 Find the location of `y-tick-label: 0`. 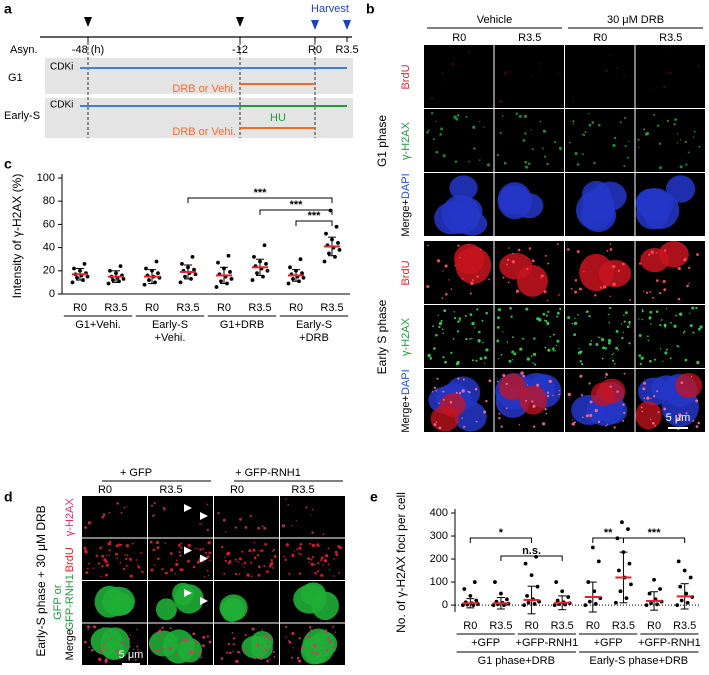

y-tick-label: 0 is located at coordinates (52, 294).